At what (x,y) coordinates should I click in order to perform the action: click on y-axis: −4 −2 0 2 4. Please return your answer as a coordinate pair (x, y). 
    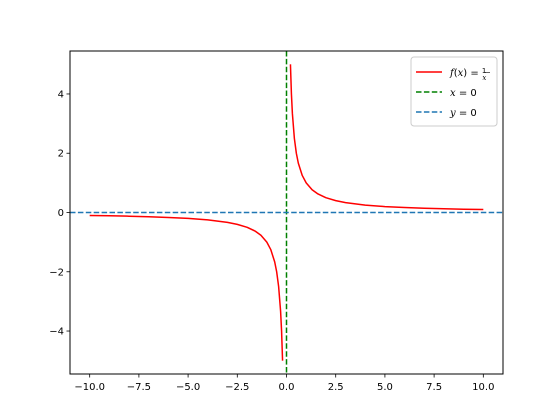
    Looking at the image, I should click on (59, 213).